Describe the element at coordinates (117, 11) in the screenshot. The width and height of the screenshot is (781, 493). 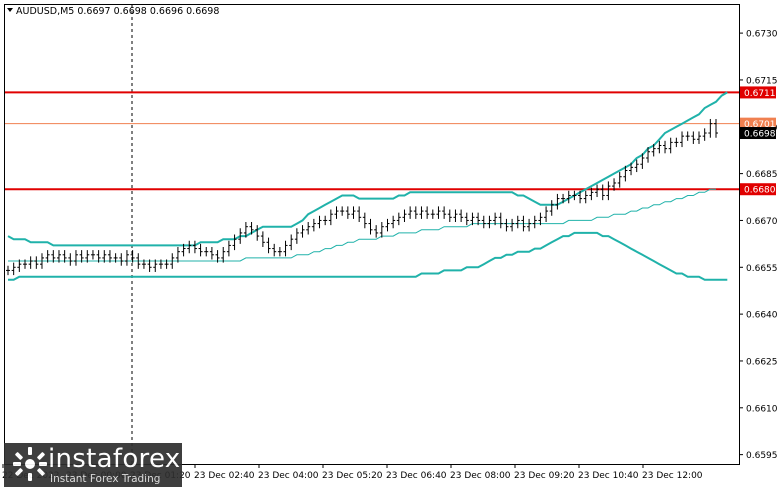
I see `chart-title: AUDUSD,M5 0.6697 0.6698 0.6696 0.6698` at that location.